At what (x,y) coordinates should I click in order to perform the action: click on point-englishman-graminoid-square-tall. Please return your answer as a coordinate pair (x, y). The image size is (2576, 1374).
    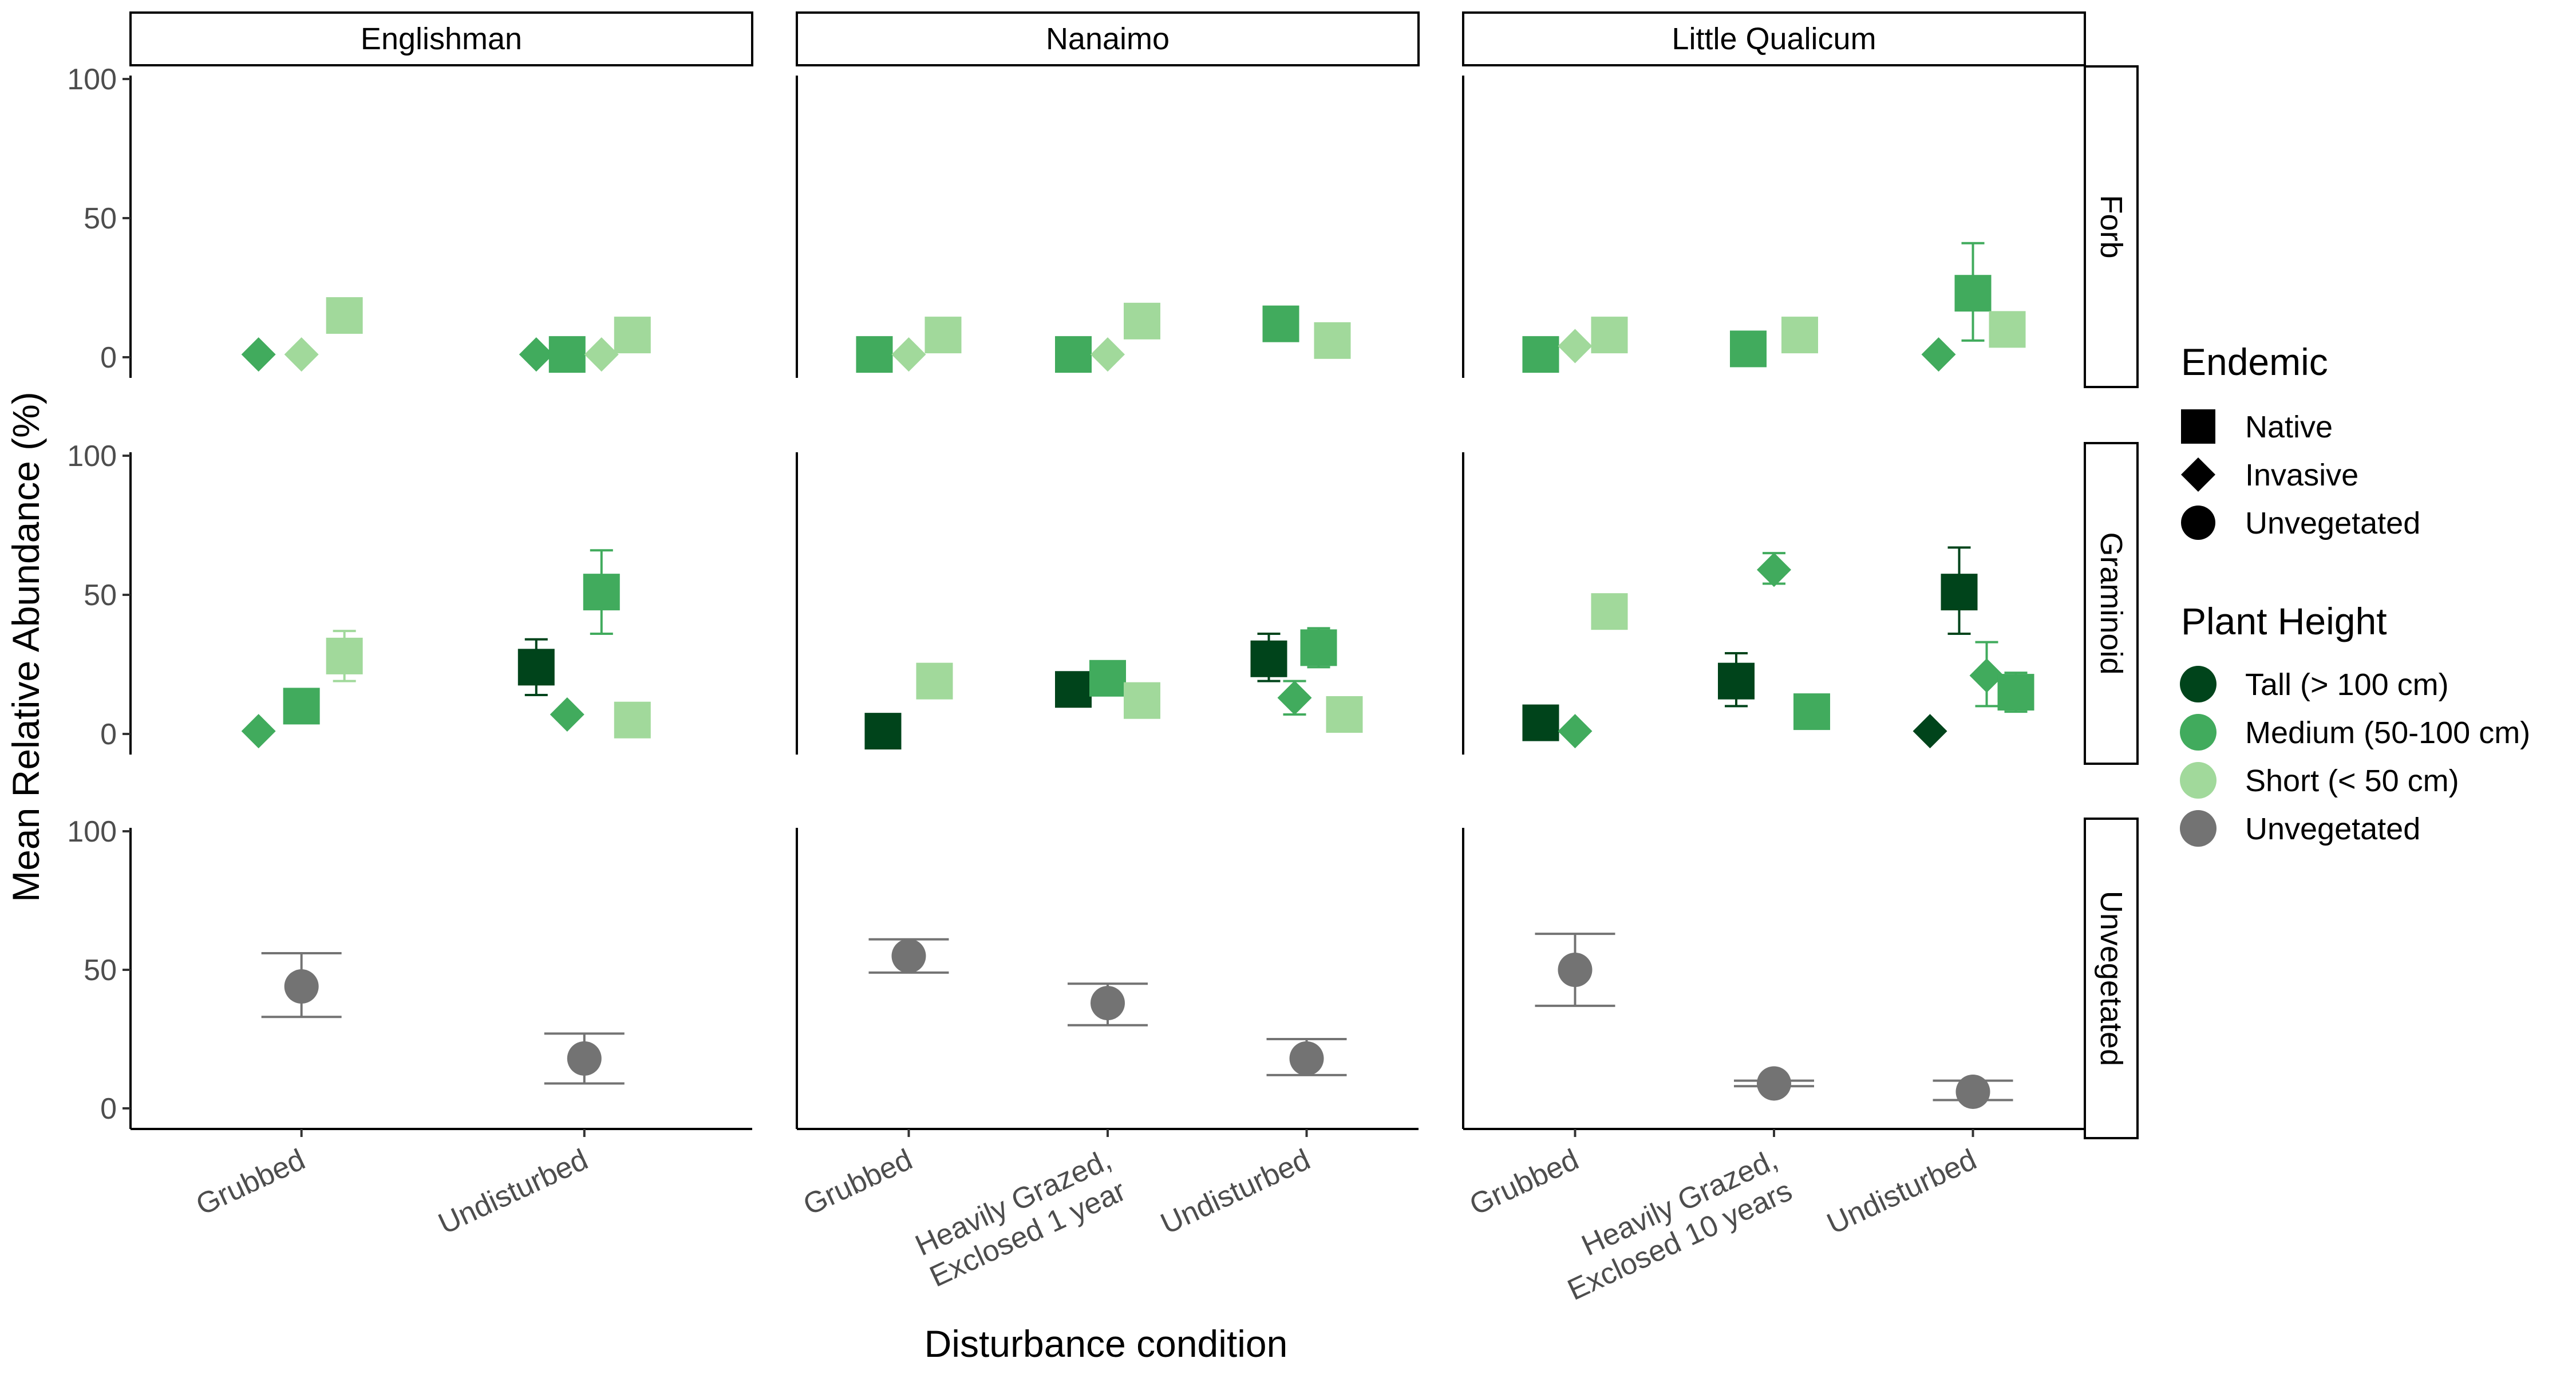
    Looking at the image, I should click on (536, 667).